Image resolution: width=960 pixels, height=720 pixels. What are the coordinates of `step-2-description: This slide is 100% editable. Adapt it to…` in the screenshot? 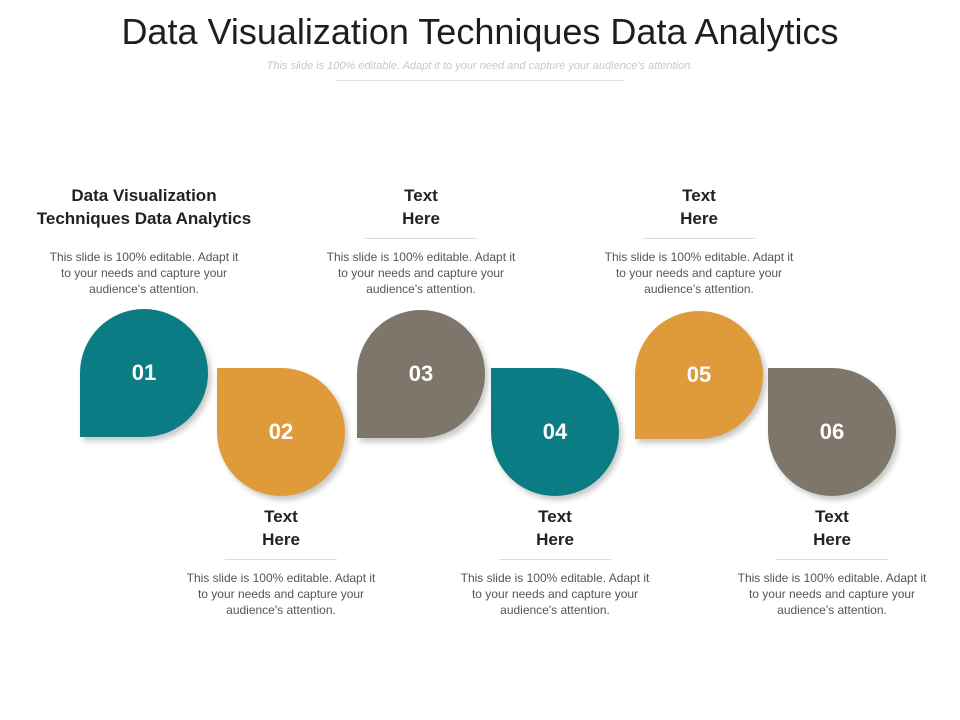 It's located at (281, 594).